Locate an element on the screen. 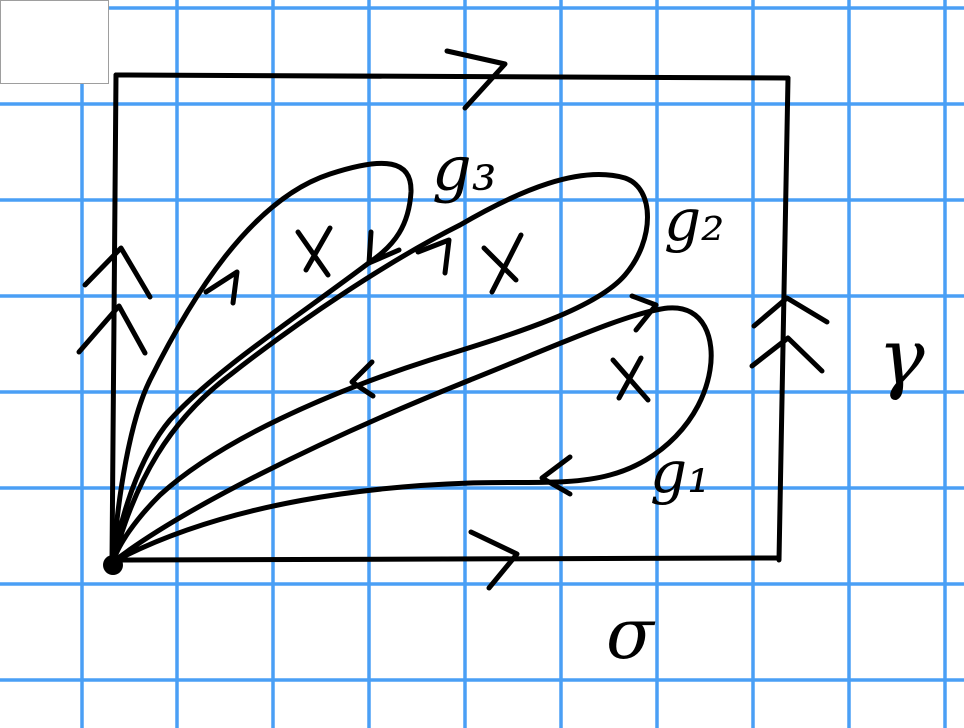 Image resolution: width=964 pixels, height=728 pixels. blank-corner-box is located at coordinates (54, 42).